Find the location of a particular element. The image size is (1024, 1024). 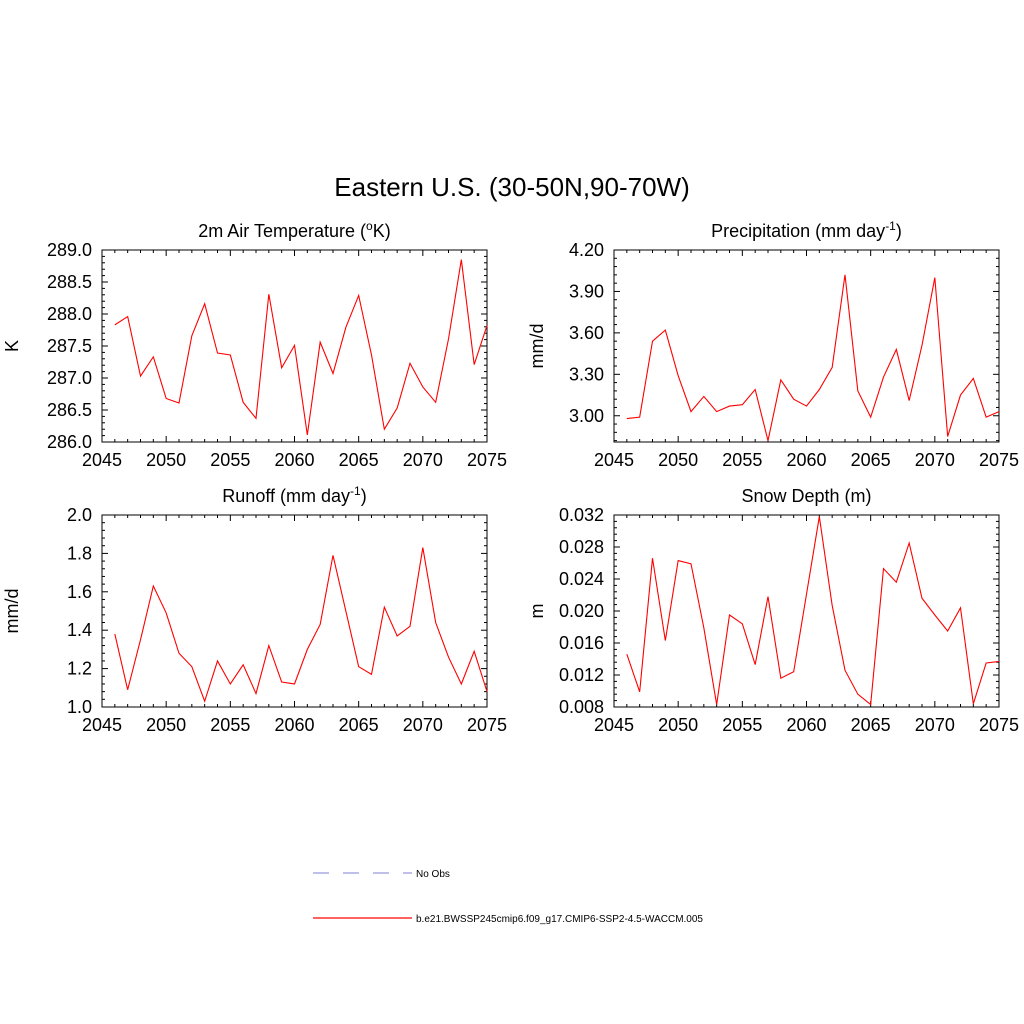

y-tick-label: 3.90 is located at coordinates (586, 291).